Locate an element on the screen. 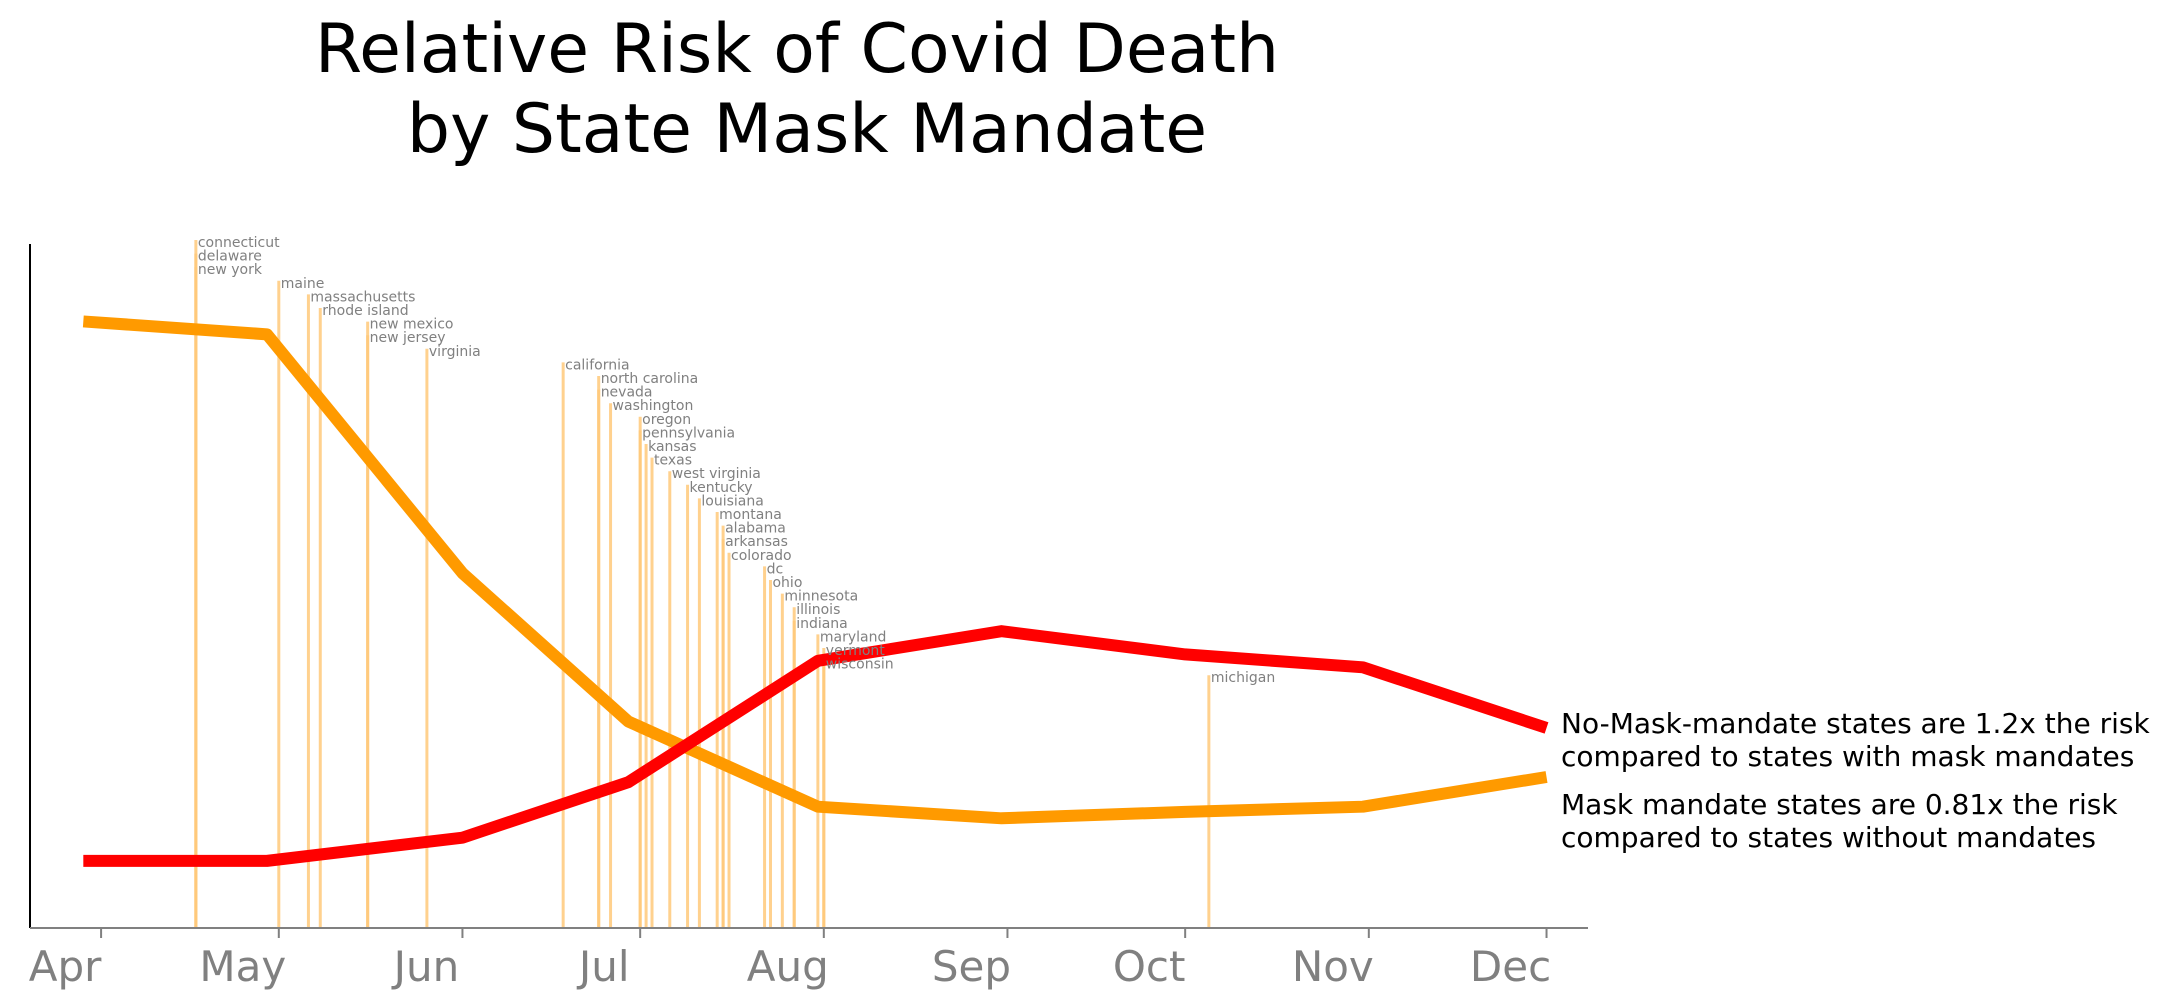  x-tick-label: Dec is located at coordinates (1510, 966).